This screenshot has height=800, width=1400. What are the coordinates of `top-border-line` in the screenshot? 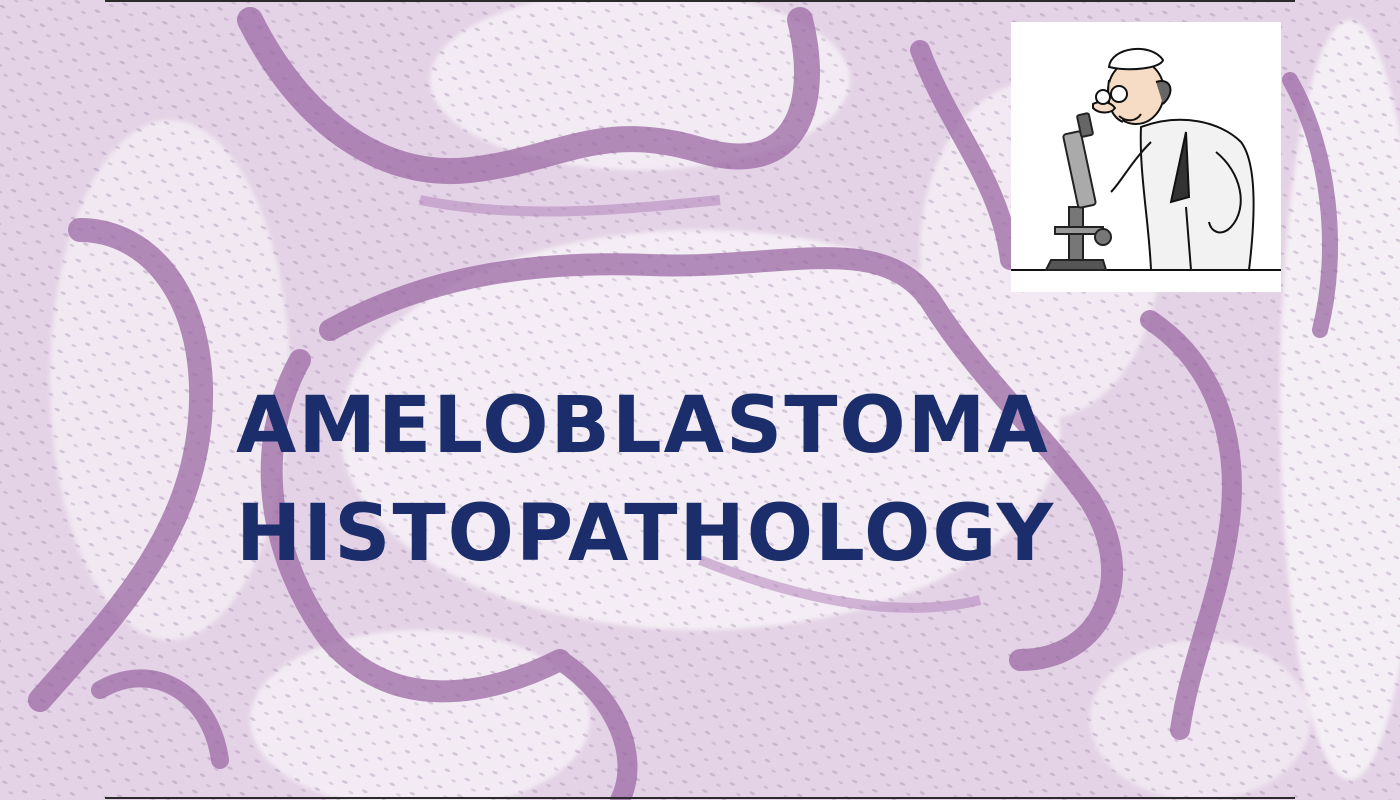 It's located at (700, 1).